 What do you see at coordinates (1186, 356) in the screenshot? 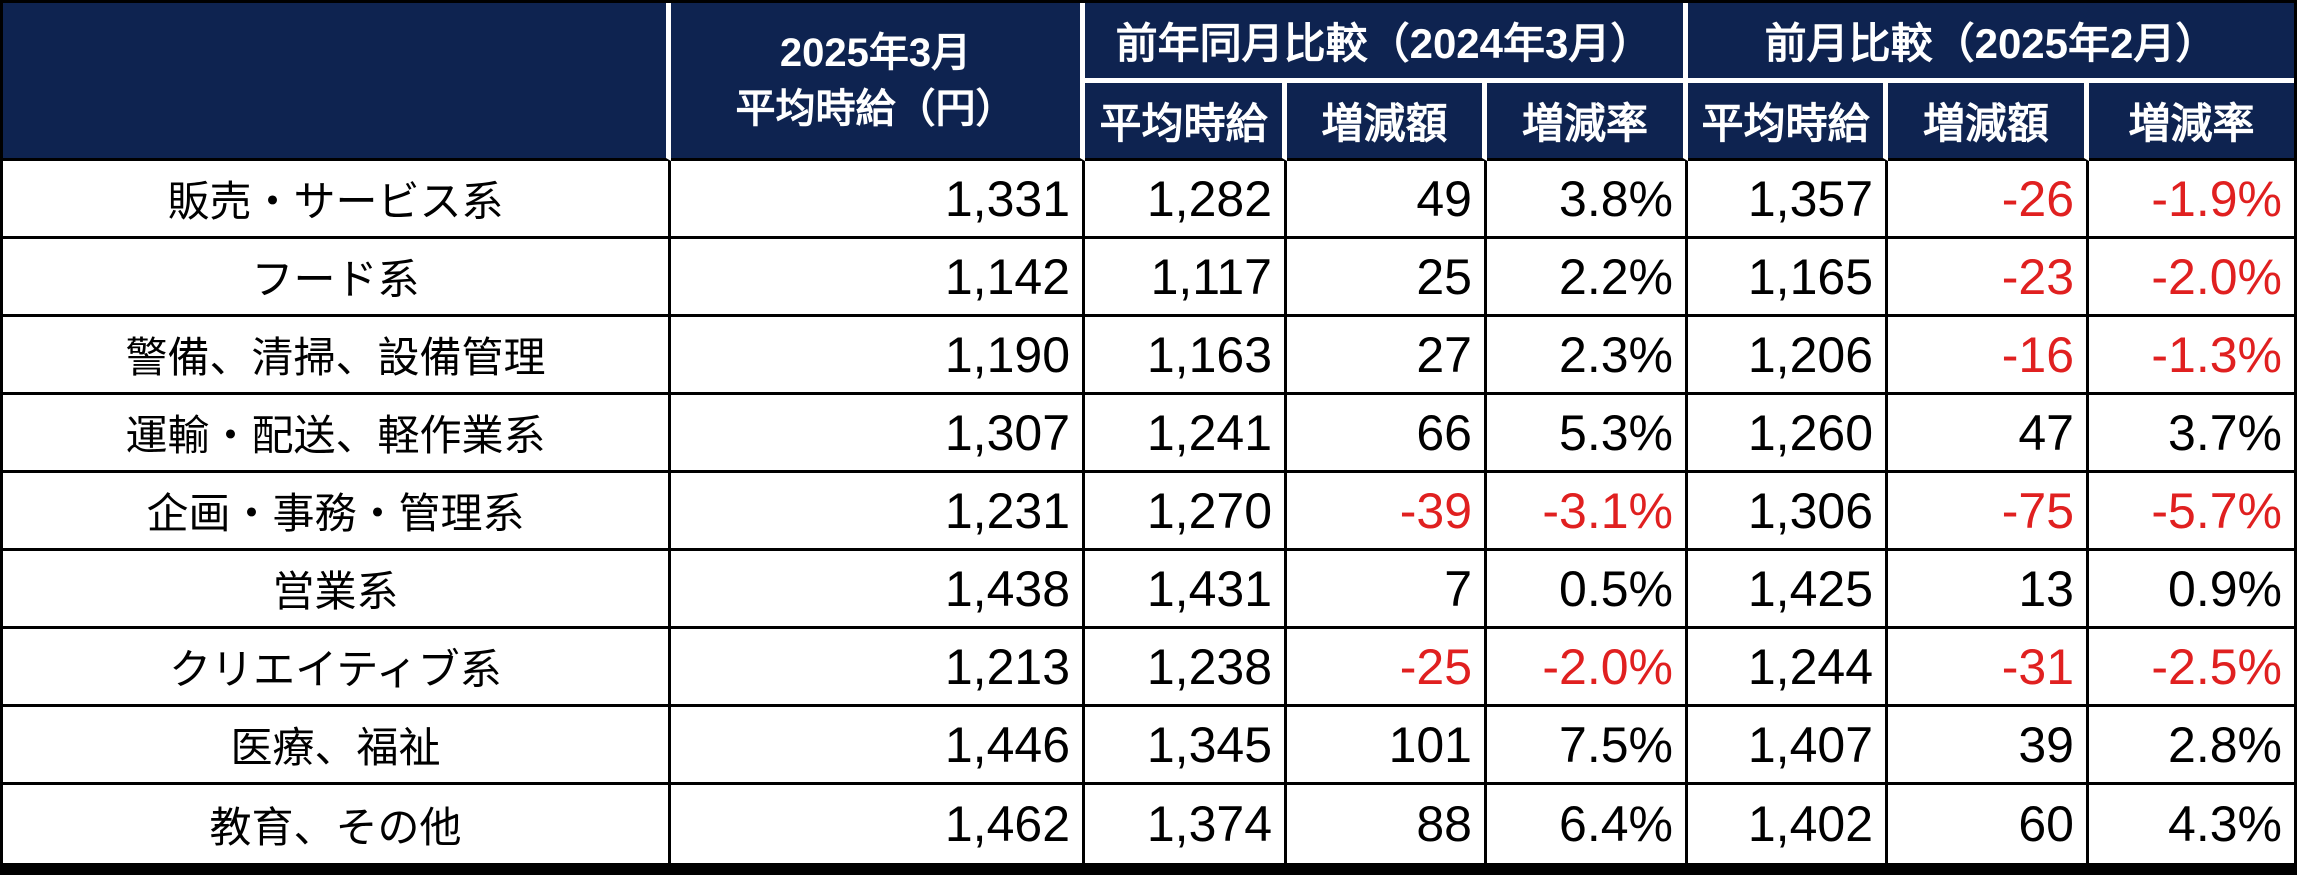
I see `value-cell: 1,163` at bounding box center [1186, 356].